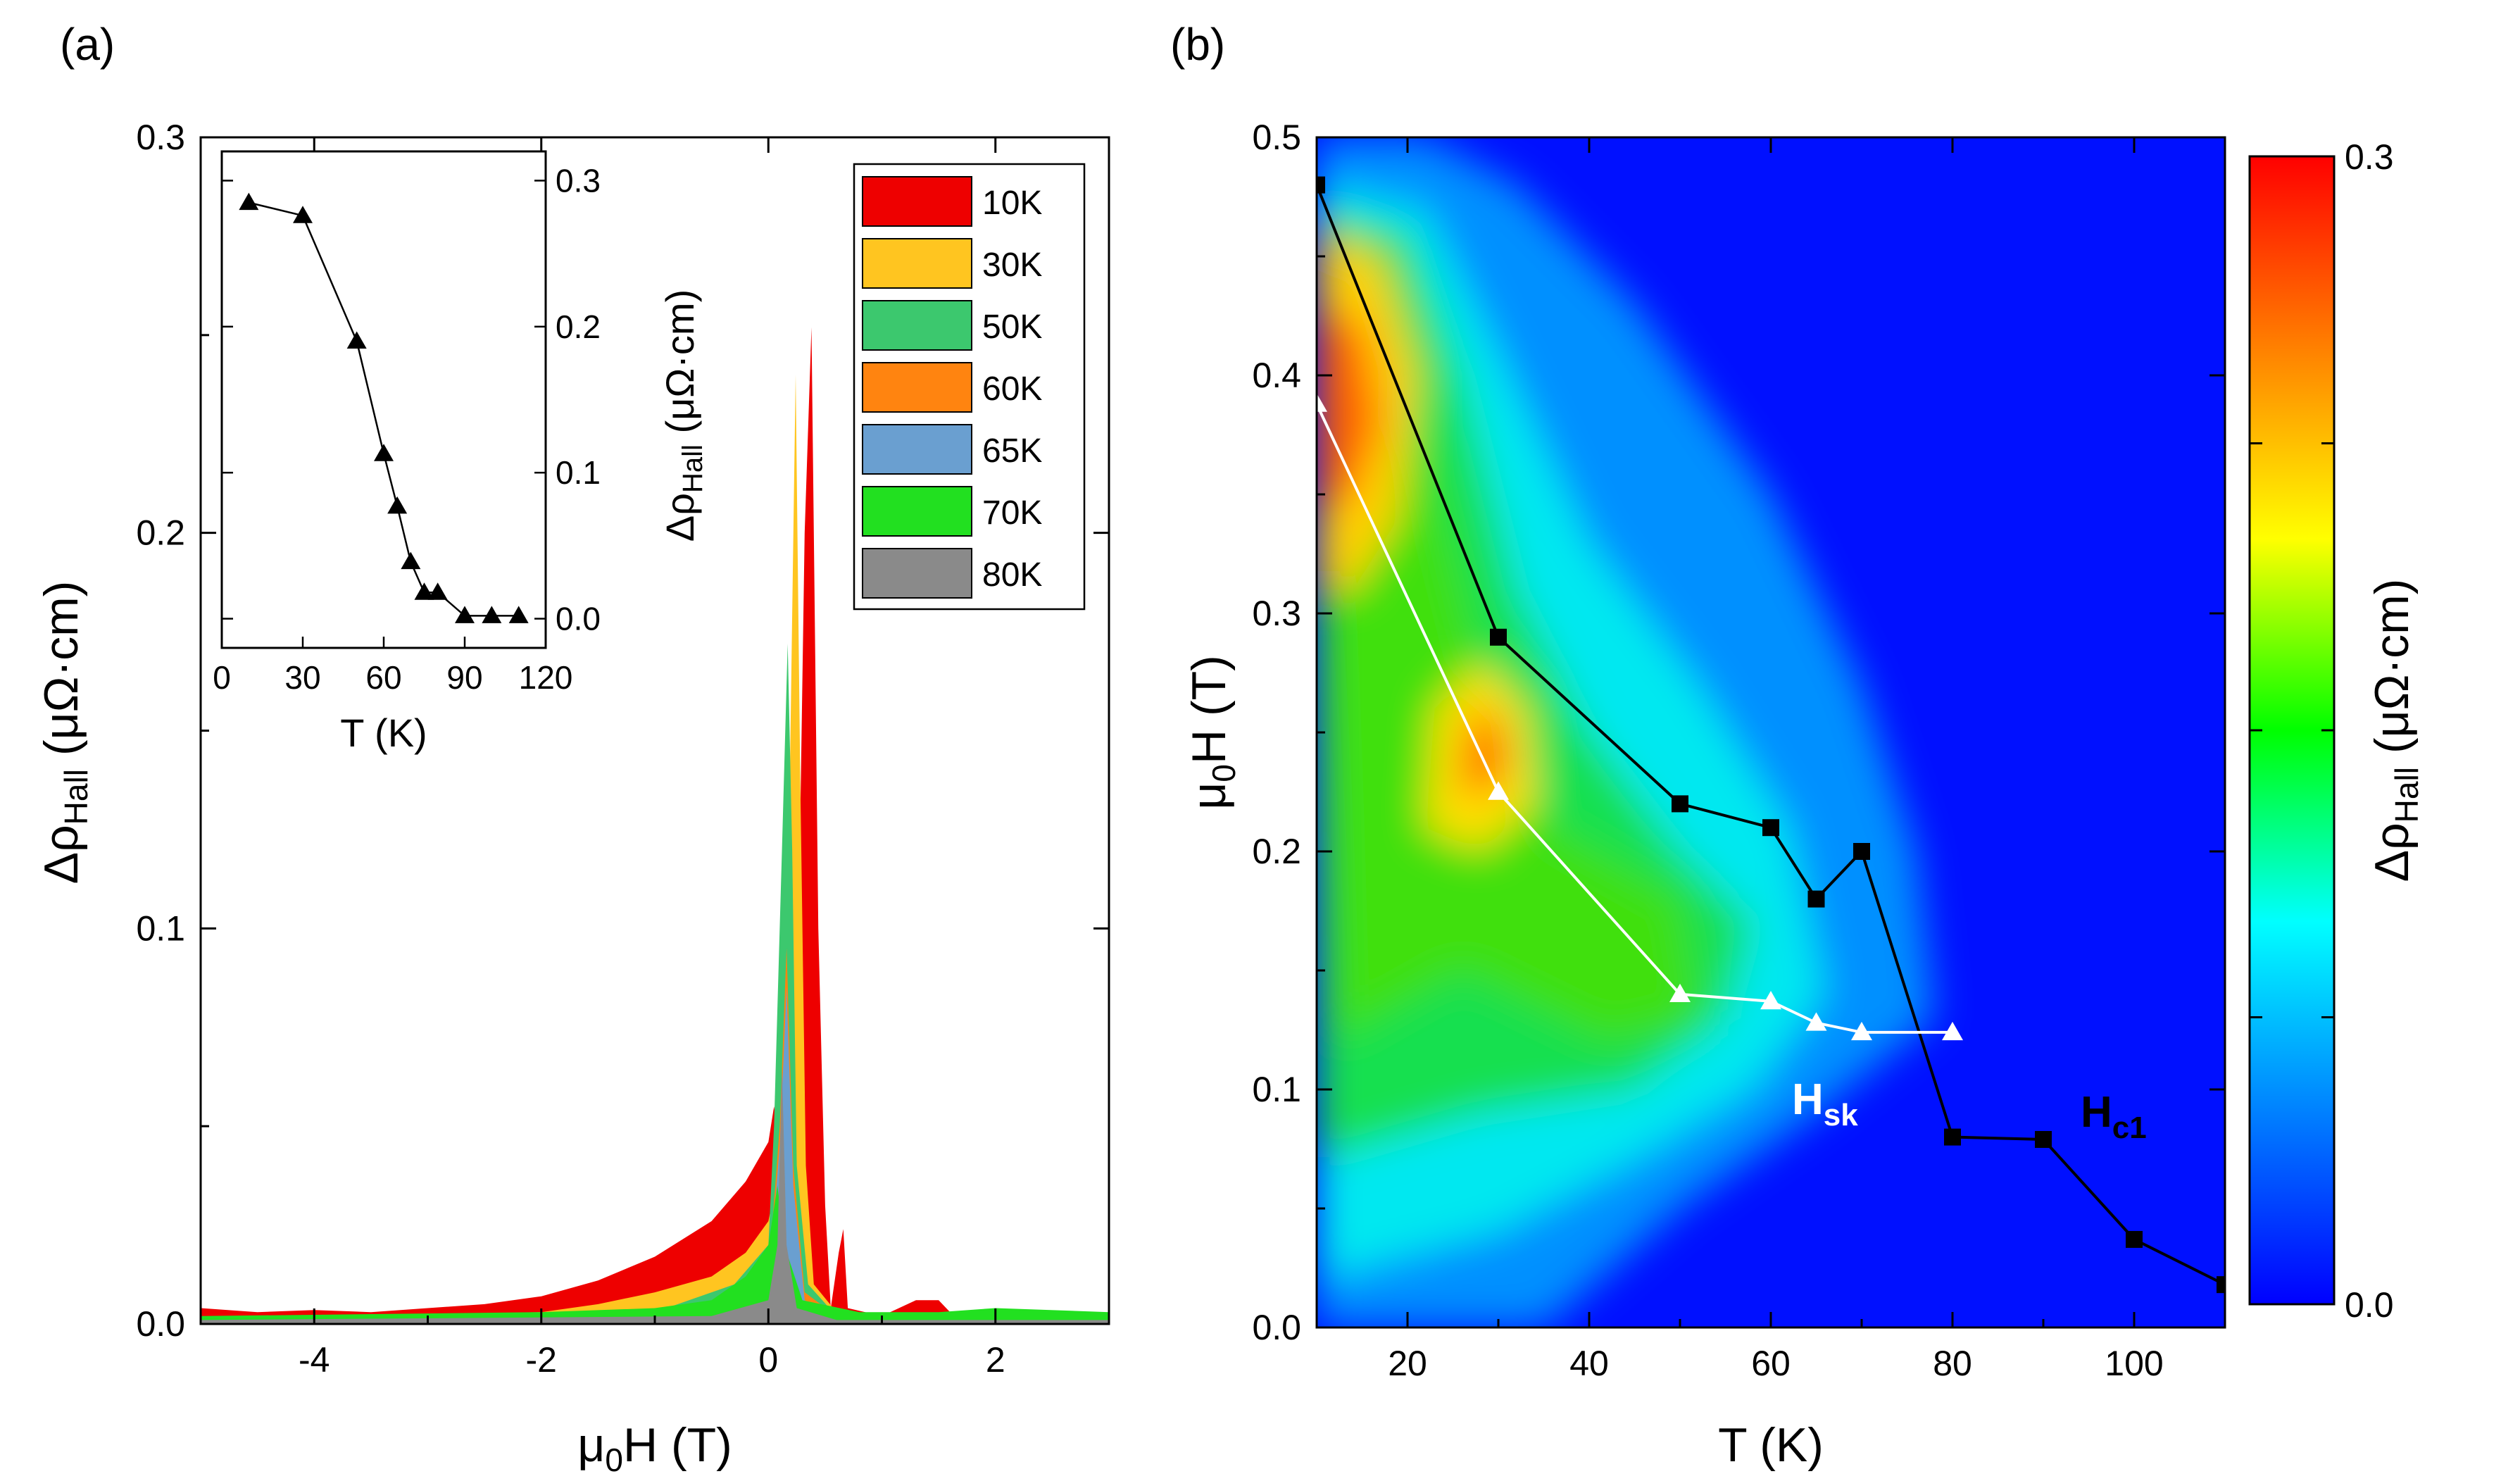  I want to click on panel-a-xtick-label: 2, so click(995, 1360).